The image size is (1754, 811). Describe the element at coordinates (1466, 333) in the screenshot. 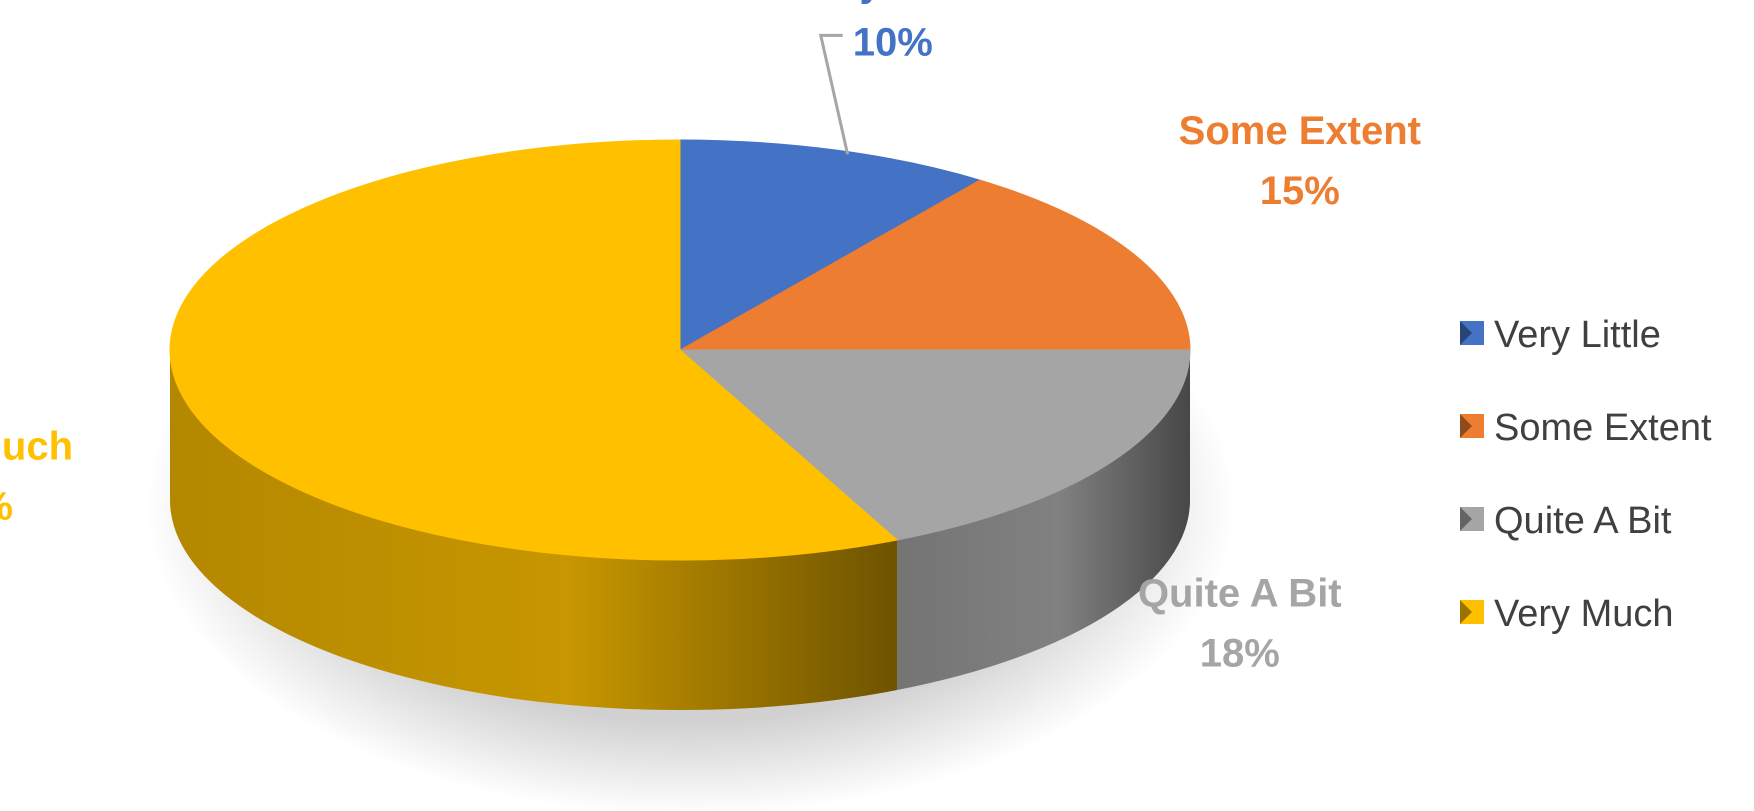

I see `legend-swatch-bevel-very-little` at that location.